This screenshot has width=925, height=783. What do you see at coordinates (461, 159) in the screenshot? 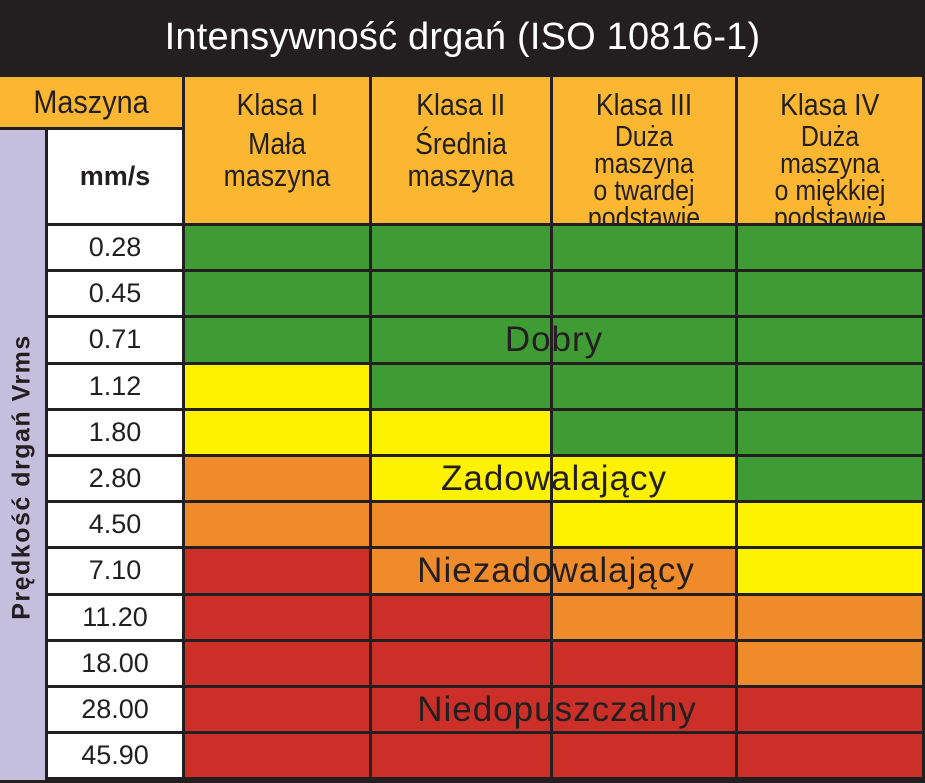
I see `class-description: Średnia maszyna` at bounding box center [461, 159].